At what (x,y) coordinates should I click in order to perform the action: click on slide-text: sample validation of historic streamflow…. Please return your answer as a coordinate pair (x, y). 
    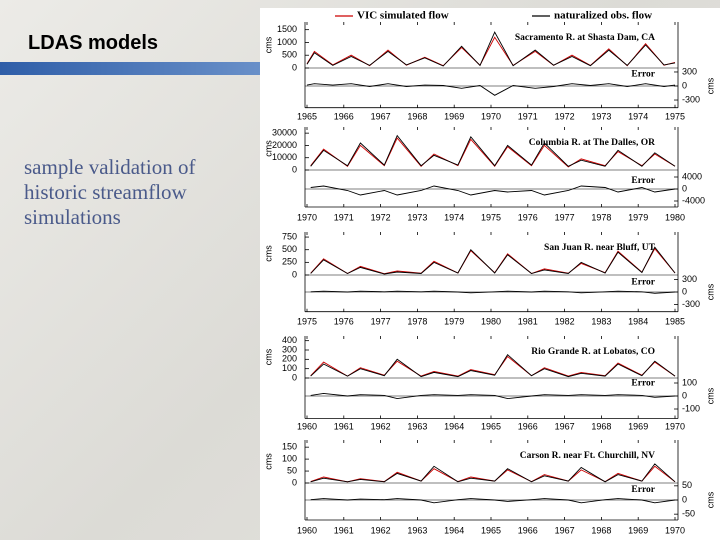
    Looking at the image, I should click on (110, 192).